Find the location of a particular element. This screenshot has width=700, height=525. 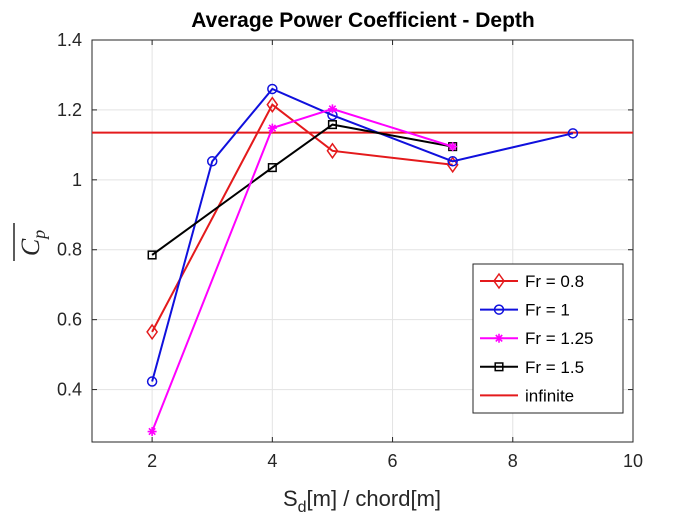

legend: Fr = 0.8 Fr = 1 Fr = 1.25 Fr = 1.5 infinite is located at coordinates (548, 338).